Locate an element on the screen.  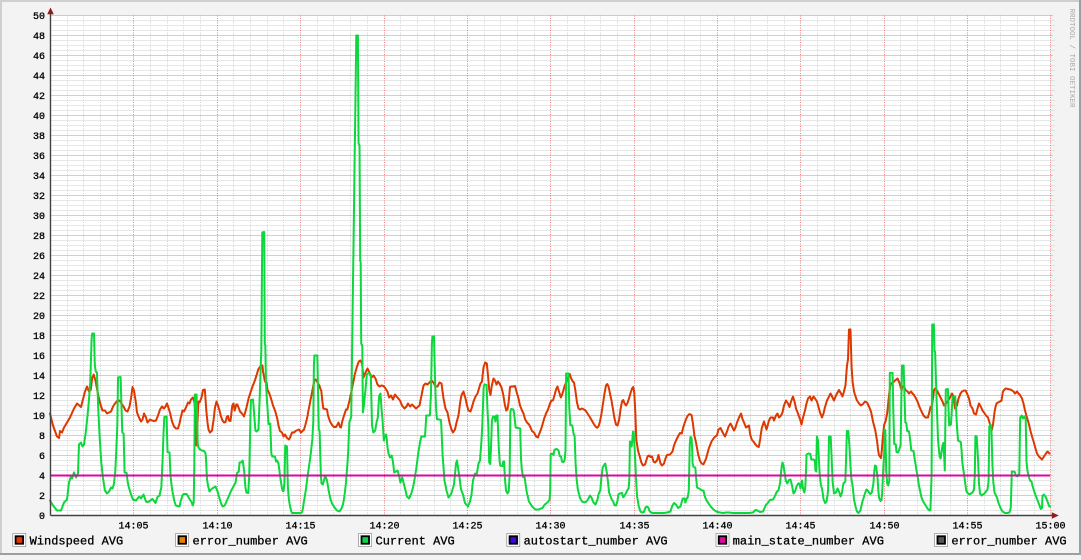
svg-text: 14:35 is located at coordinates (634, 527).